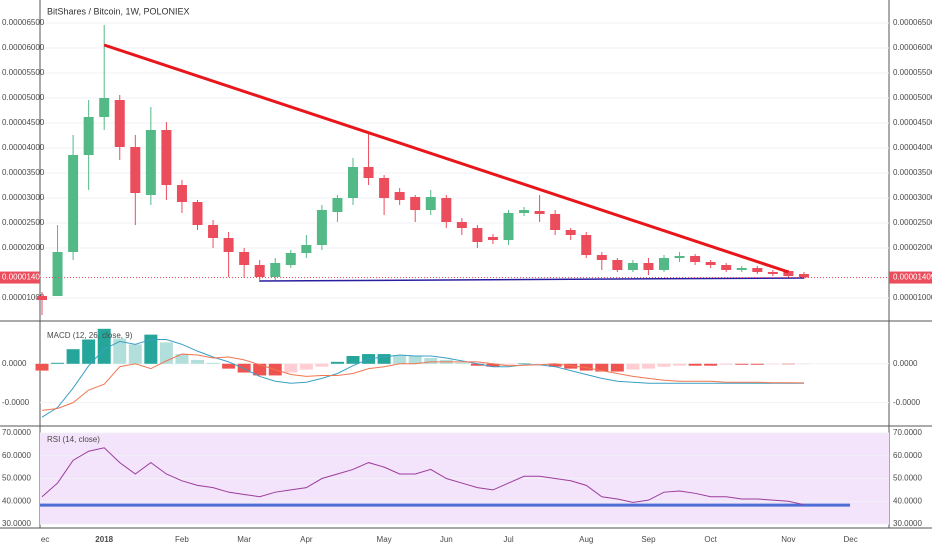 The height and width of the screenshot is (550, 932). What do you see at coordinates (508, 539) in the screenshot?
I see `x-tick-label: Jul` at bounding box center [508, 539].